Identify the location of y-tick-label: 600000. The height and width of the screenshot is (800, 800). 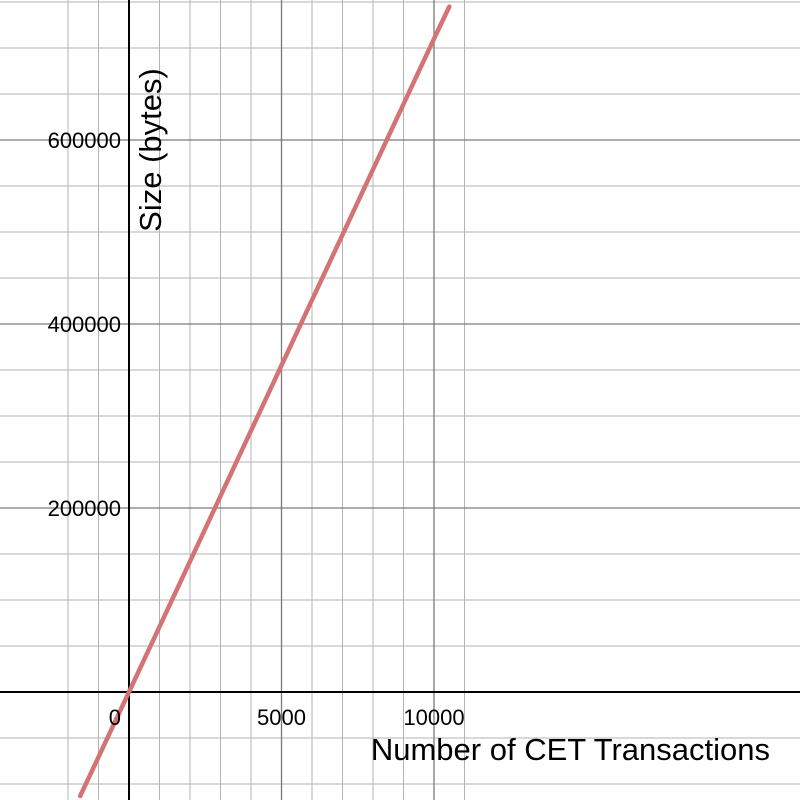
(84, 140).